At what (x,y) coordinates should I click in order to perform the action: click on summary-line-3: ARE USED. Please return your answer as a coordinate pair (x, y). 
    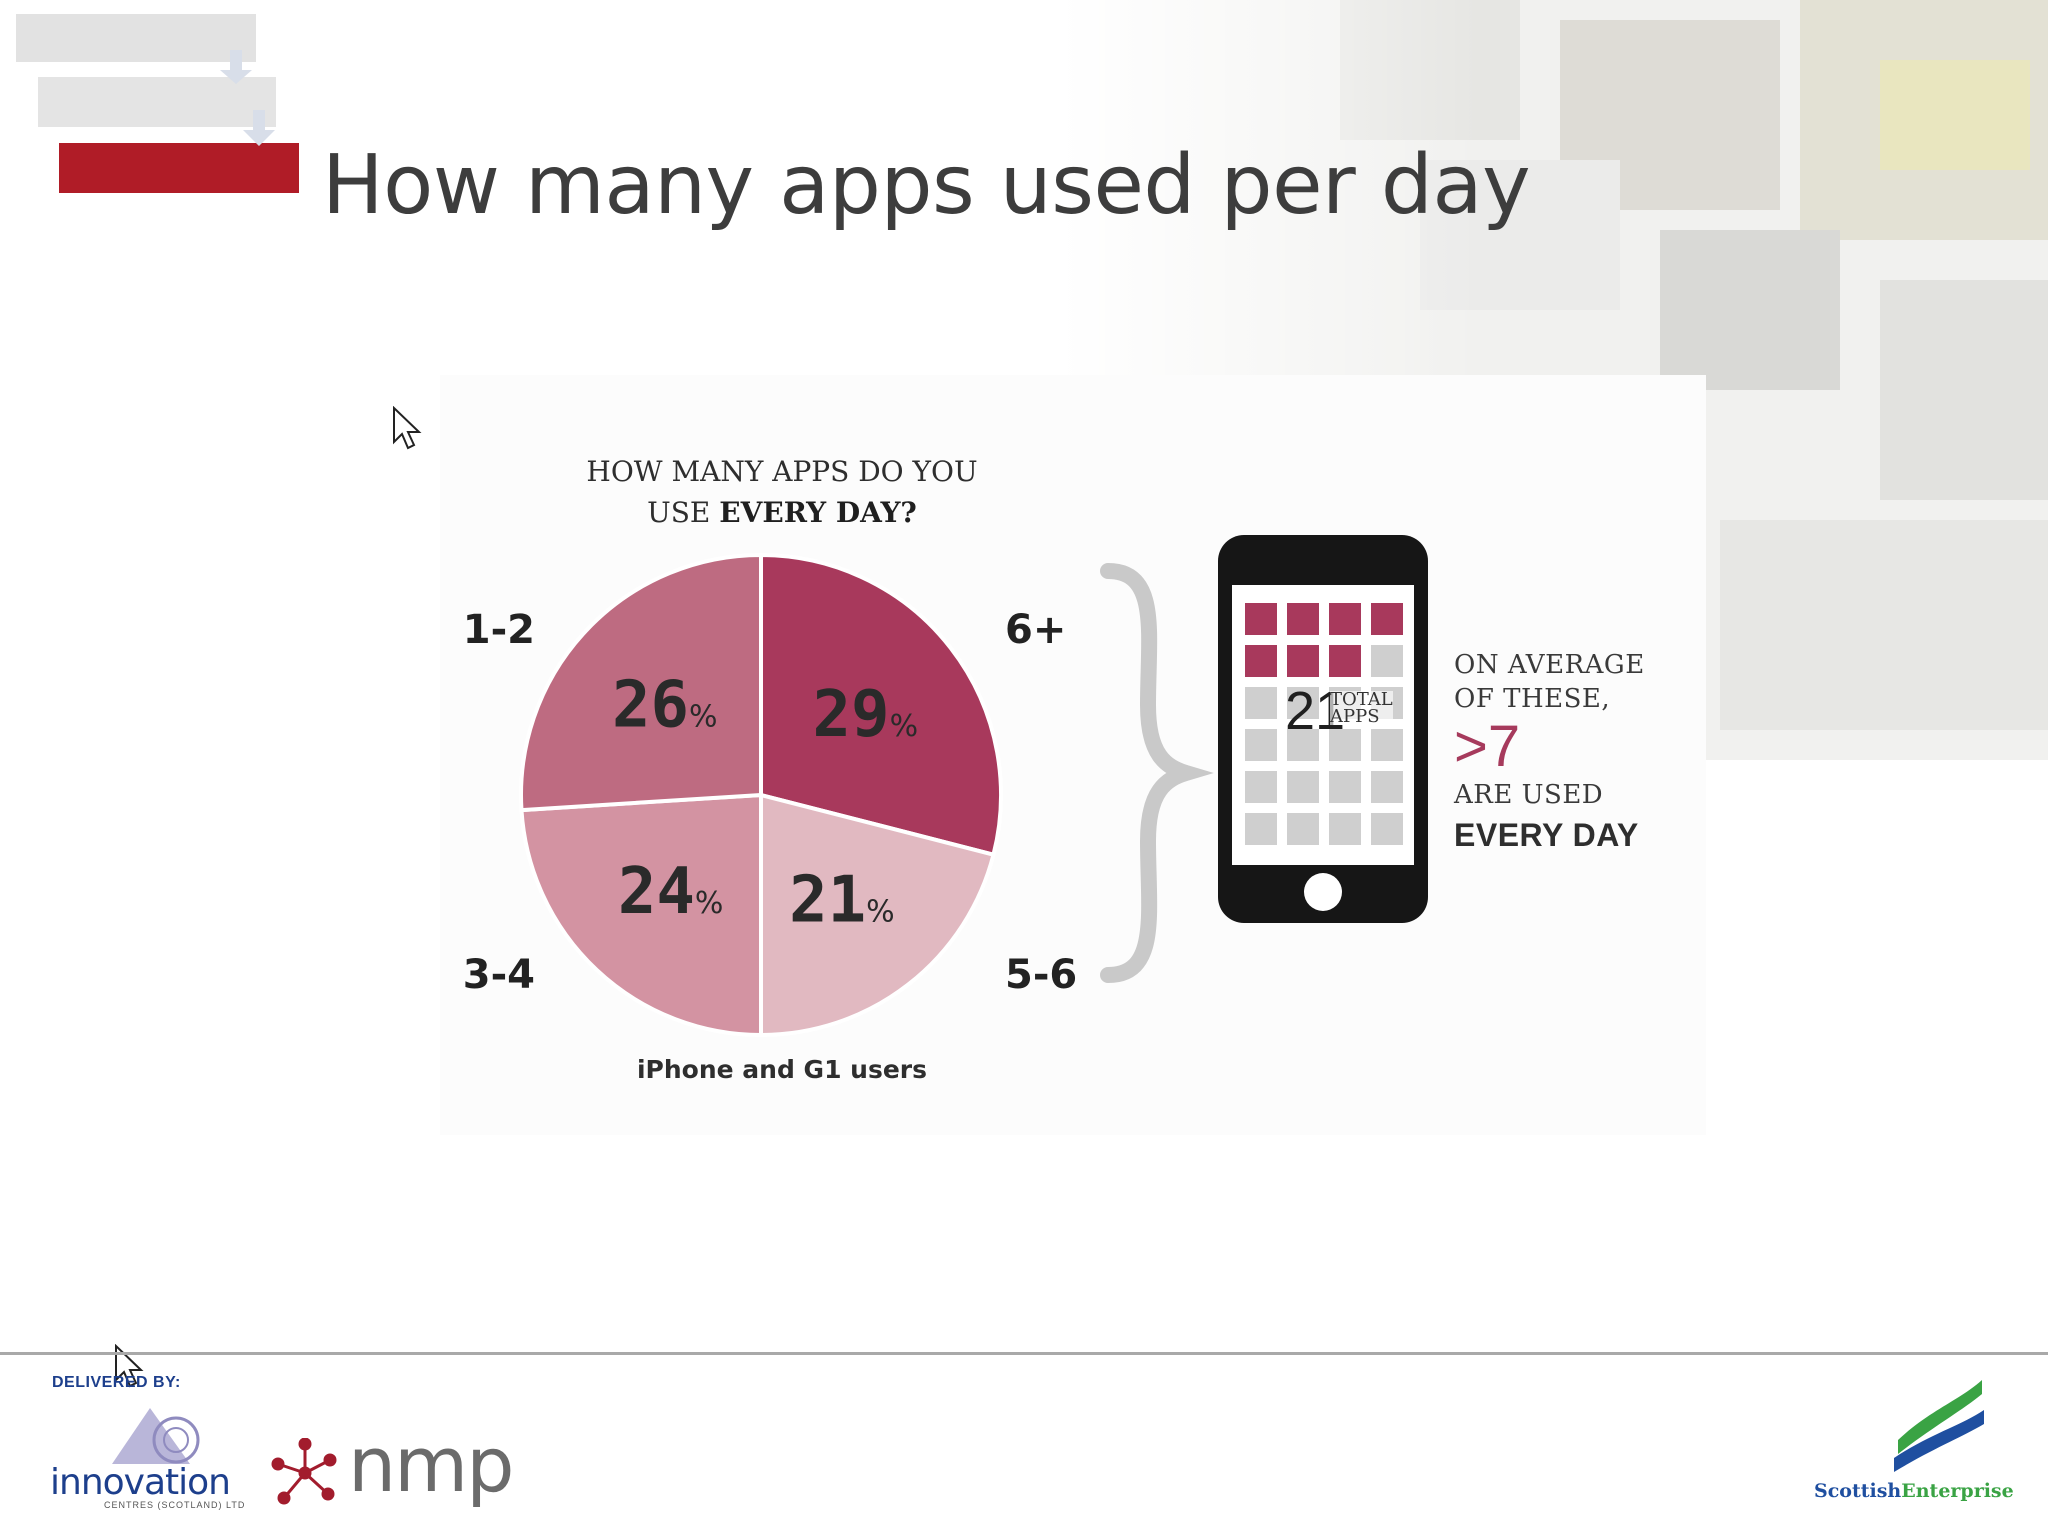
    Looking at the image, I should click on (1529, 795).